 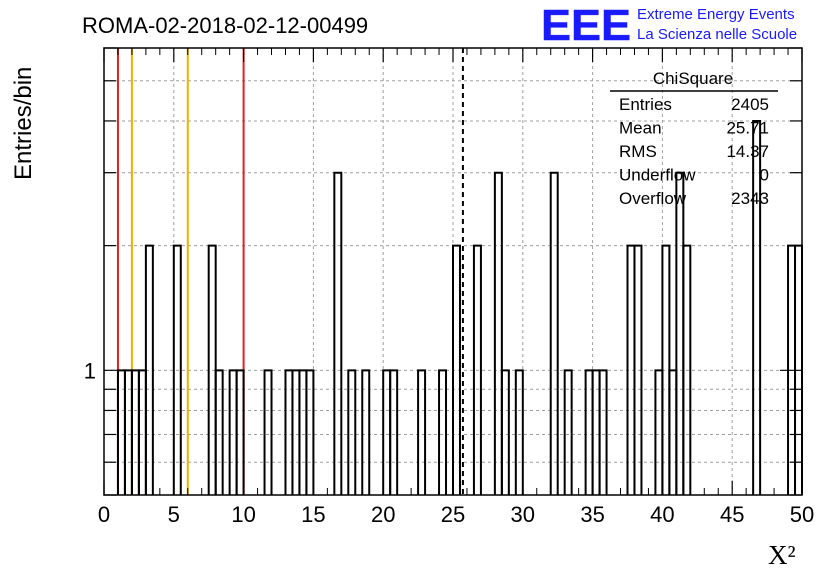 What do you see at coordinates (313, 514) in the screenshot?
I see `x-tick-label: 15` at bounding box center [313, 514].